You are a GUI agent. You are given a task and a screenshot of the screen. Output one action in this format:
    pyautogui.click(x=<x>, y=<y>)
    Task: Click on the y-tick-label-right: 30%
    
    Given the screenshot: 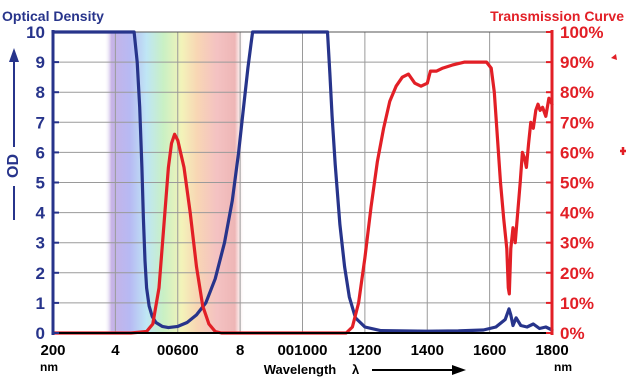 What is the action you would take?
    pyautogui.click(x=577, y=243)
    